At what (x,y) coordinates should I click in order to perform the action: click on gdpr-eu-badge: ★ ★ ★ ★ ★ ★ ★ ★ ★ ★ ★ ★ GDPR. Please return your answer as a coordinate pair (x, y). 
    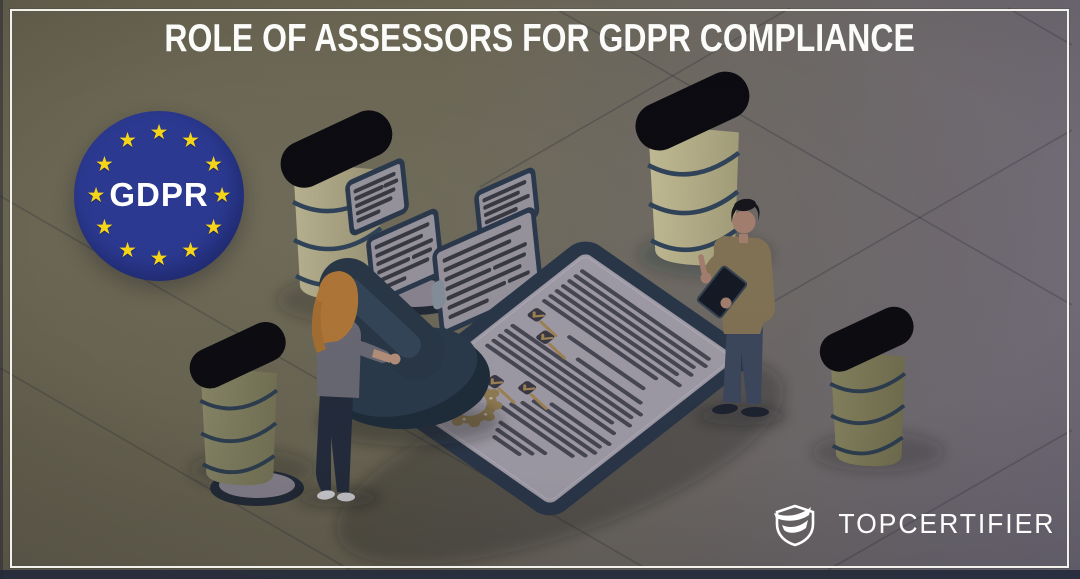
    Looking at the image, I should click on (159, 196).